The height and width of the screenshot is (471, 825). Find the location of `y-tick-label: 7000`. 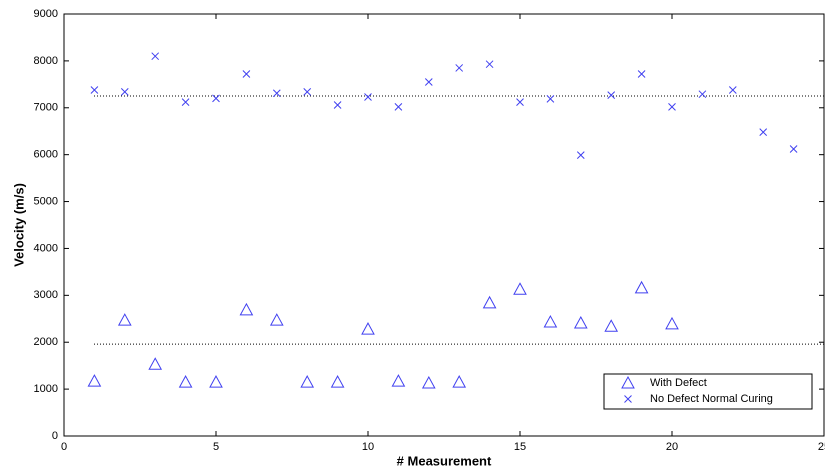

y-tick-label: 7000 is located at coordinates (46, 108).